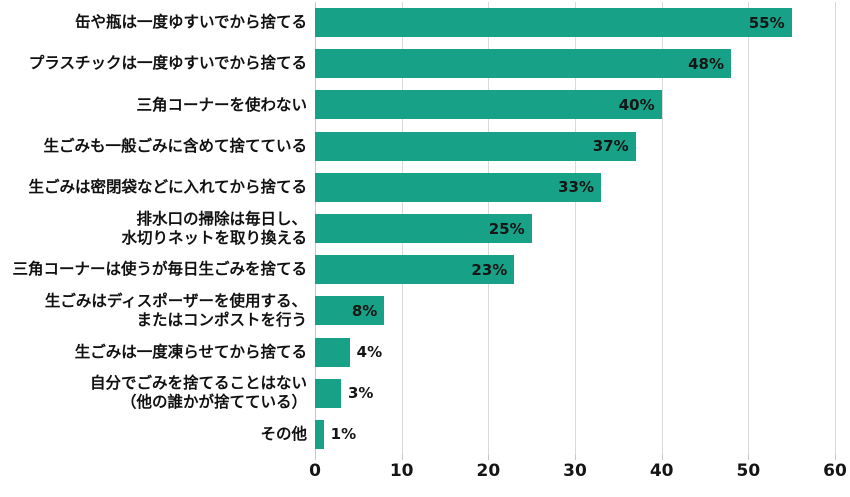 Image resolution: width=850 pixels, height=497 pixels. I want to click on category-label: 生ごみは密閉袋などに入れてから捨てる, so click(167, 186).